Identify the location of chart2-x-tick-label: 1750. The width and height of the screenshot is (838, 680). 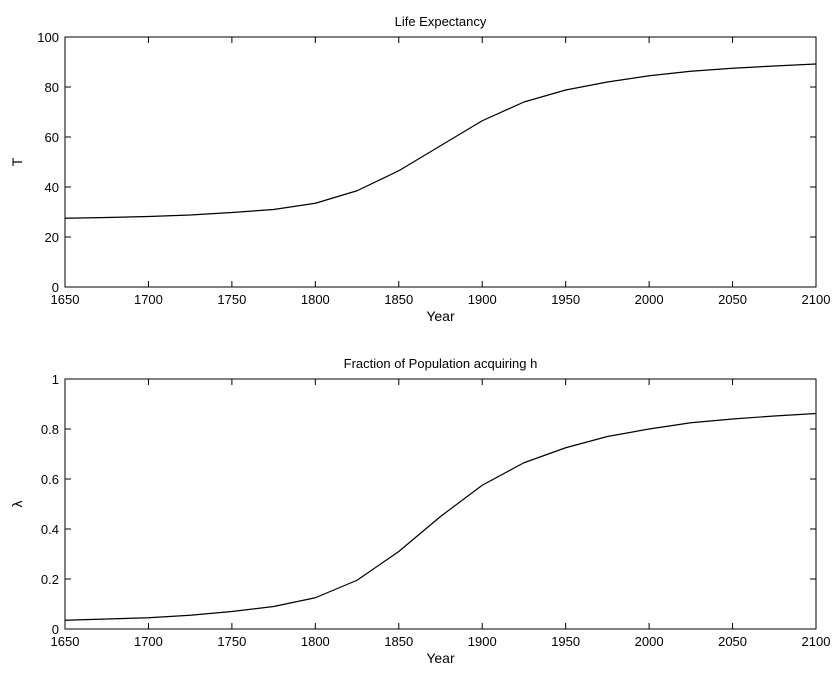
(231, 641).